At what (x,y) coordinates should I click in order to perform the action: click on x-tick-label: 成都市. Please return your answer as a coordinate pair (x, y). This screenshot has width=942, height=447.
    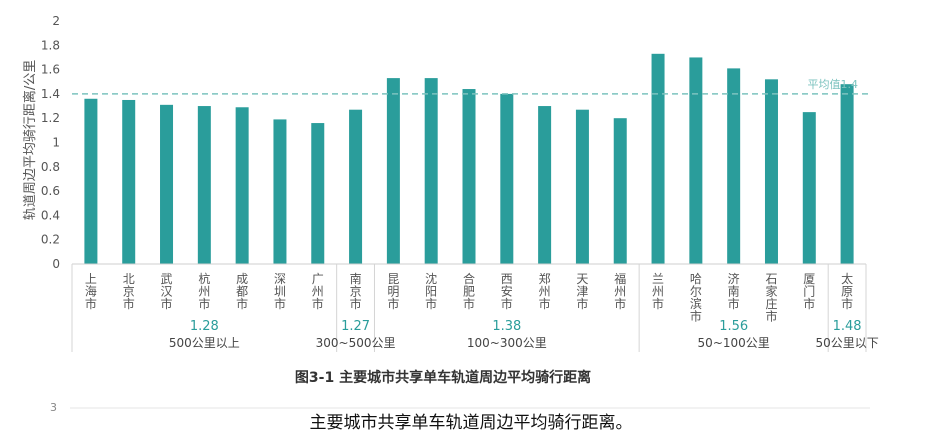
    Looking at the image, I should click on (242, 291).